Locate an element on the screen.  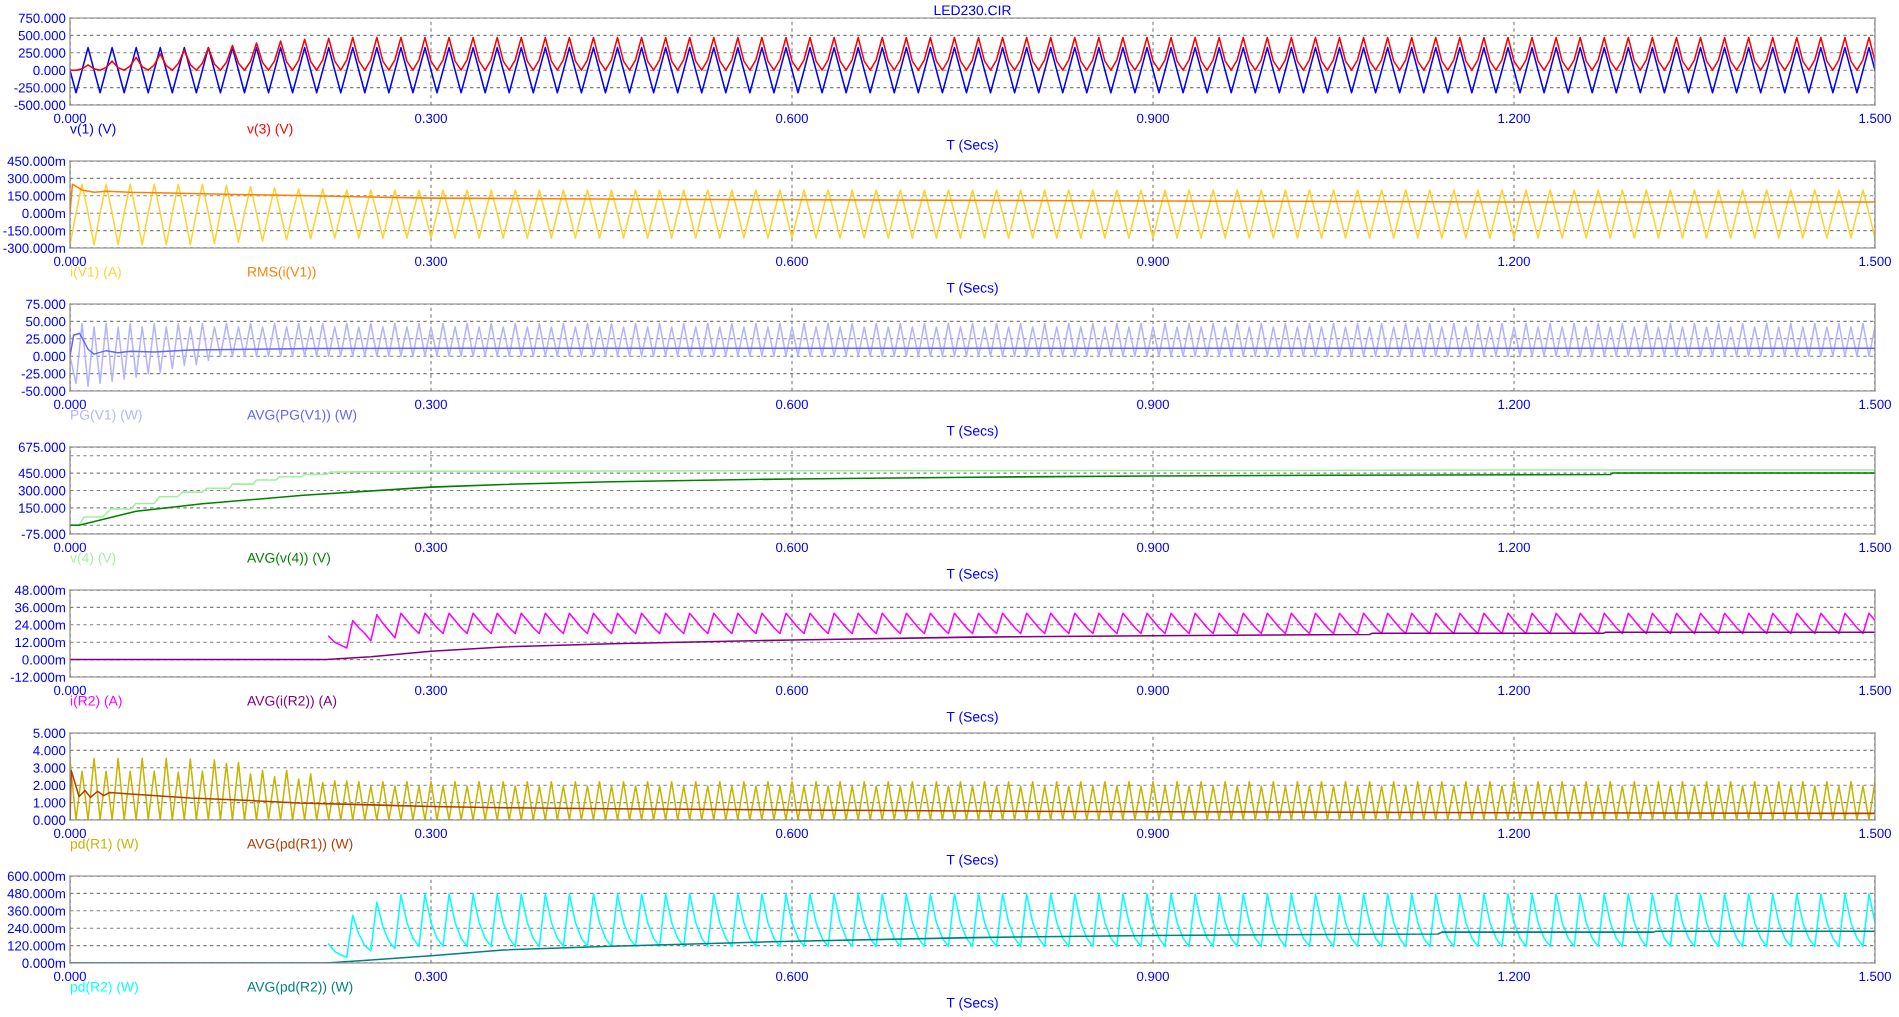
text: i(R2) (A) is located at coordinates (96, 702).